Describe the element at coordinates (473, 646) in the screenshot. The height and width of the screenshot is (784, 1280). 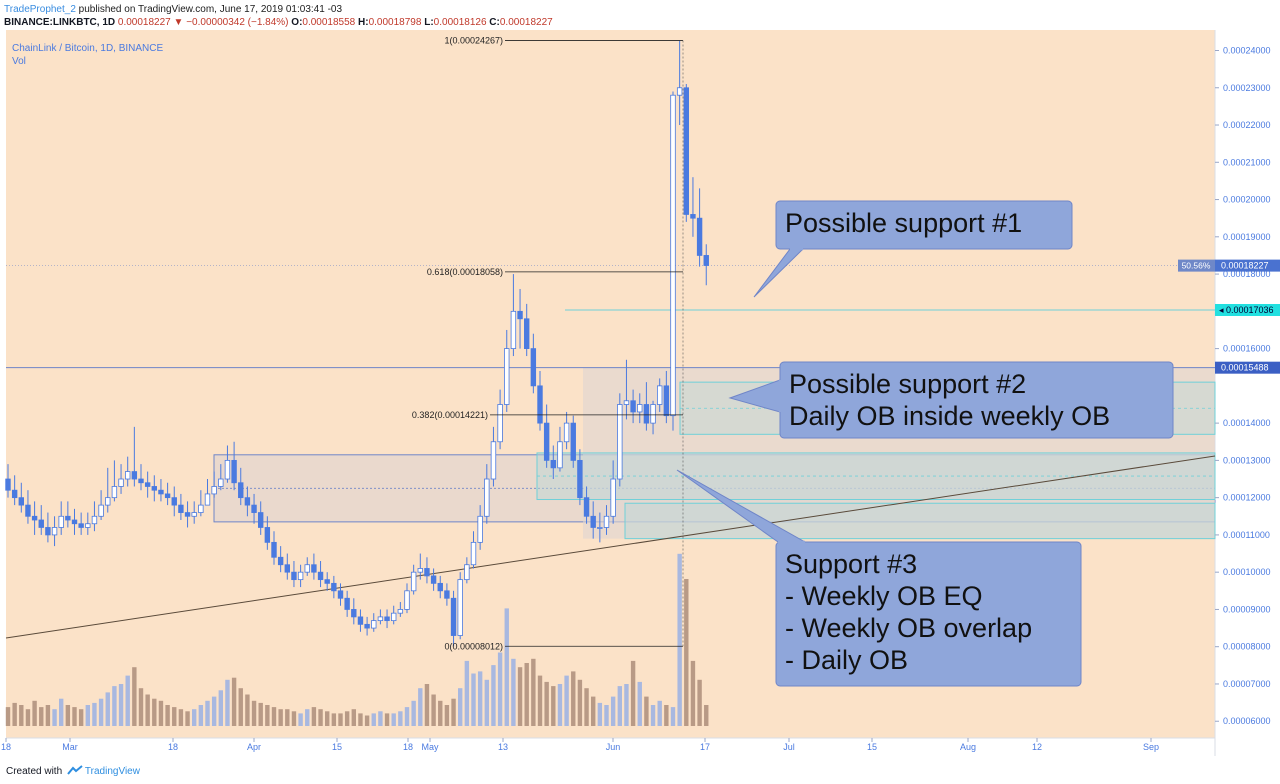
I see `fib-level-label: 0(0.00008012)` at that location.